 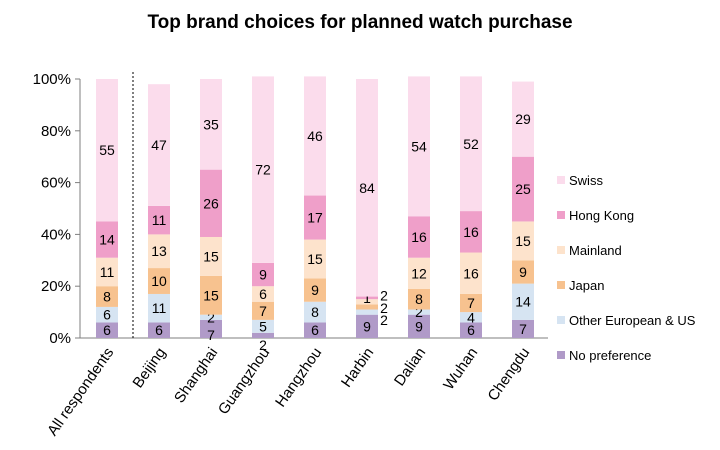 I want to click on data-label: 12, so click(x=419, y=273).